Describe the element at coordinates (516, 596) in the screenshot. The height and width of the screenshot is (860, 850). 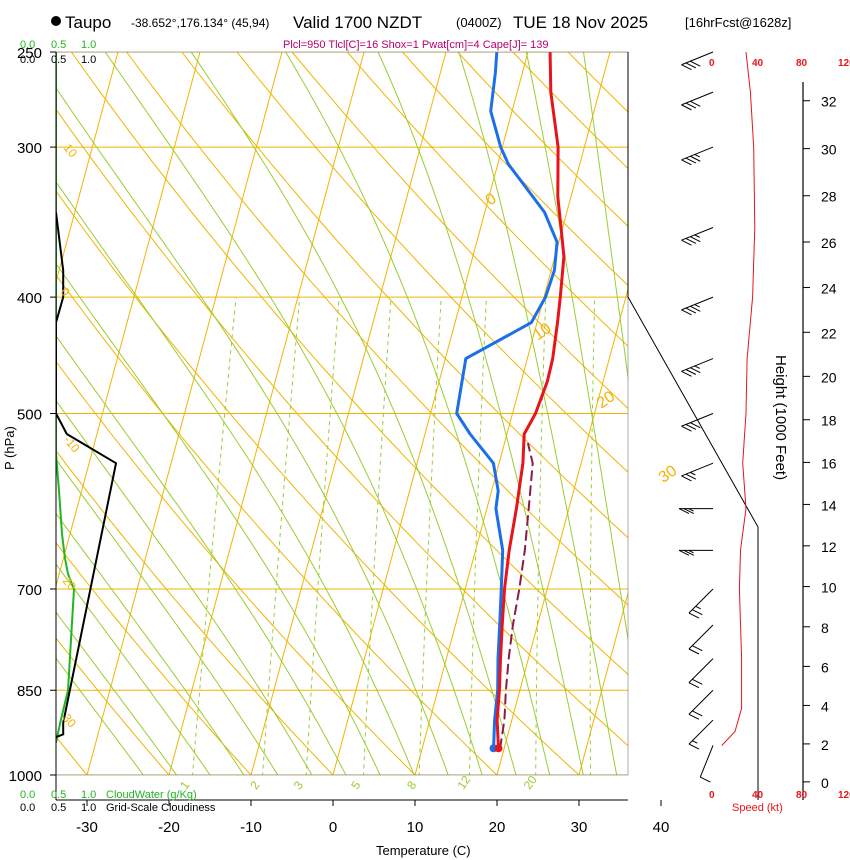
I see `parcel-curve` at that location.